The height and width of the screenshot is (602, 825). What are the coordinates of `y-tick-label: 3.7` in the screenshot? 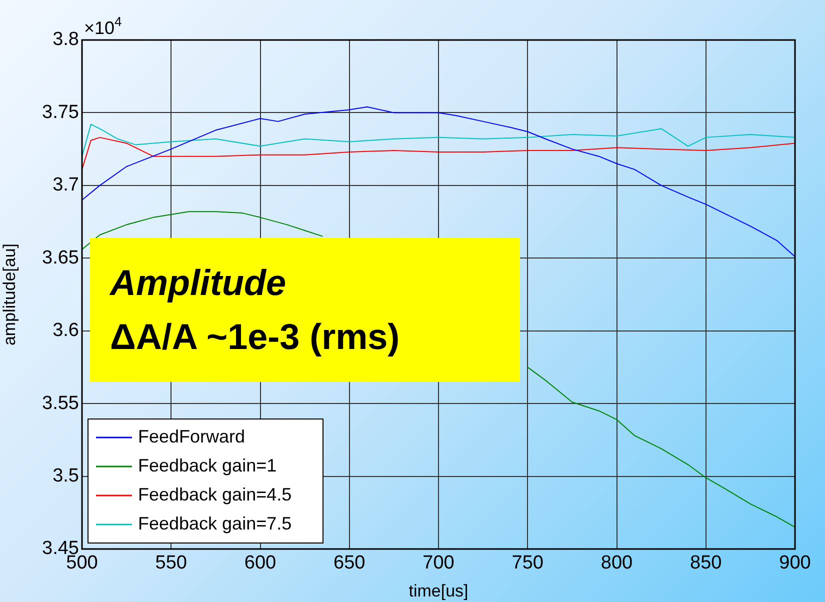 It's located at (65, 185).